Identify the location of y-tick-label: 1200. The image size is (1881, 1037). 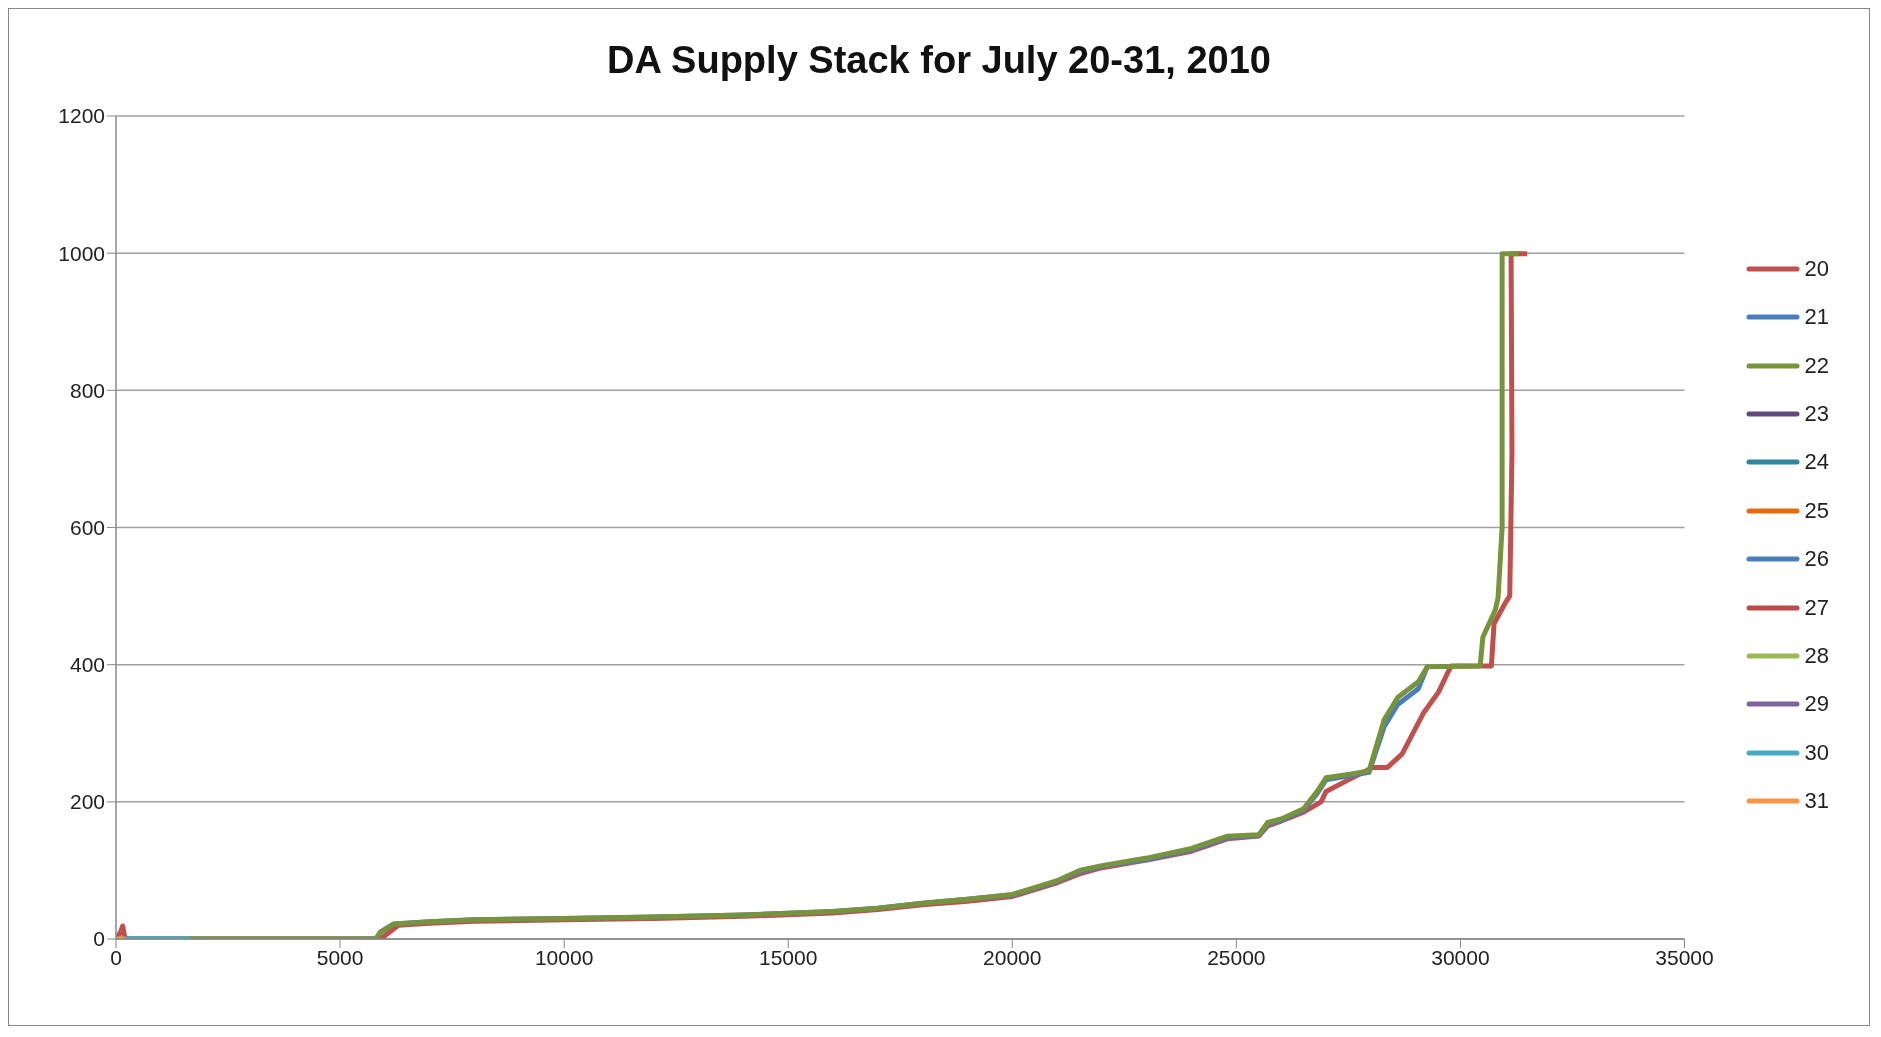
(81, 116).